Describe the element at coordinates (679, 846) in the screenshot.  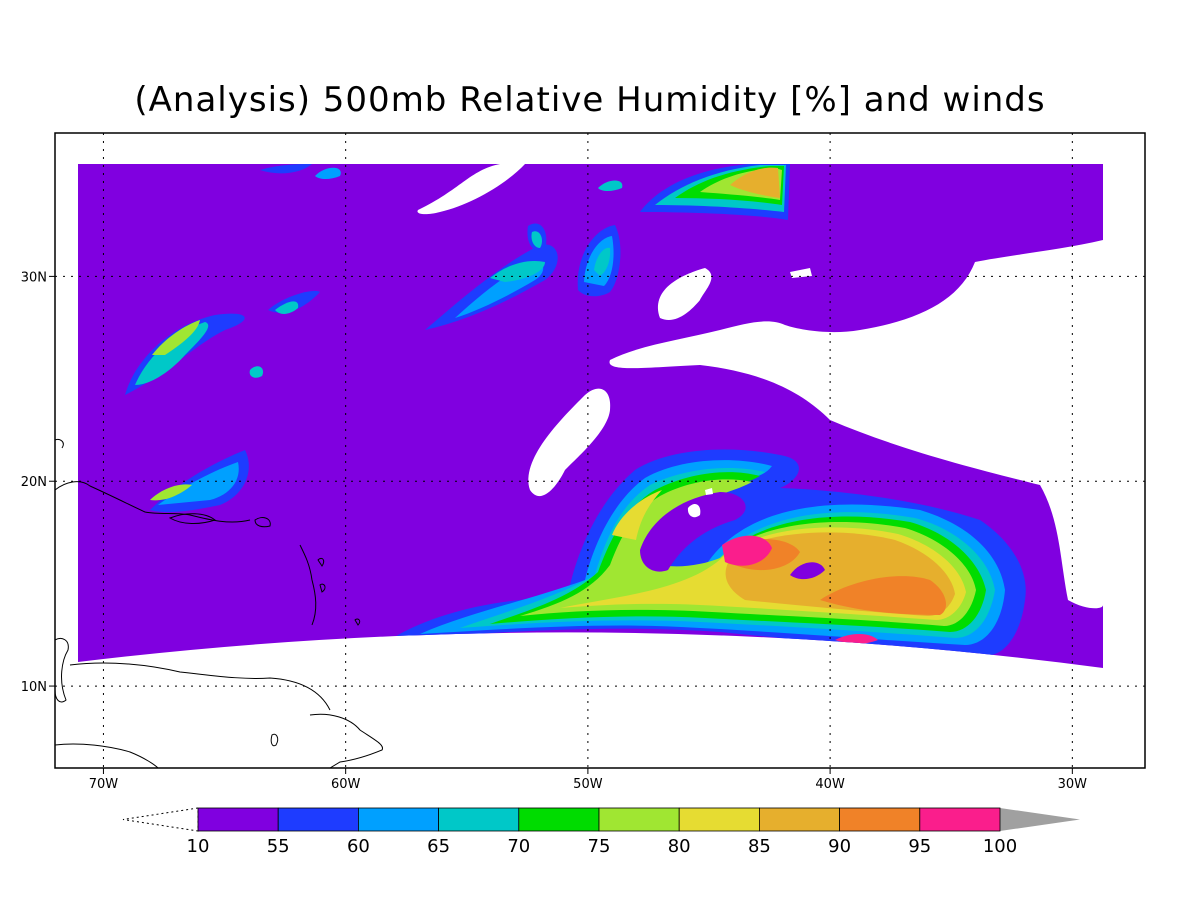
I see `colorbar-level-label: 80` at that location.